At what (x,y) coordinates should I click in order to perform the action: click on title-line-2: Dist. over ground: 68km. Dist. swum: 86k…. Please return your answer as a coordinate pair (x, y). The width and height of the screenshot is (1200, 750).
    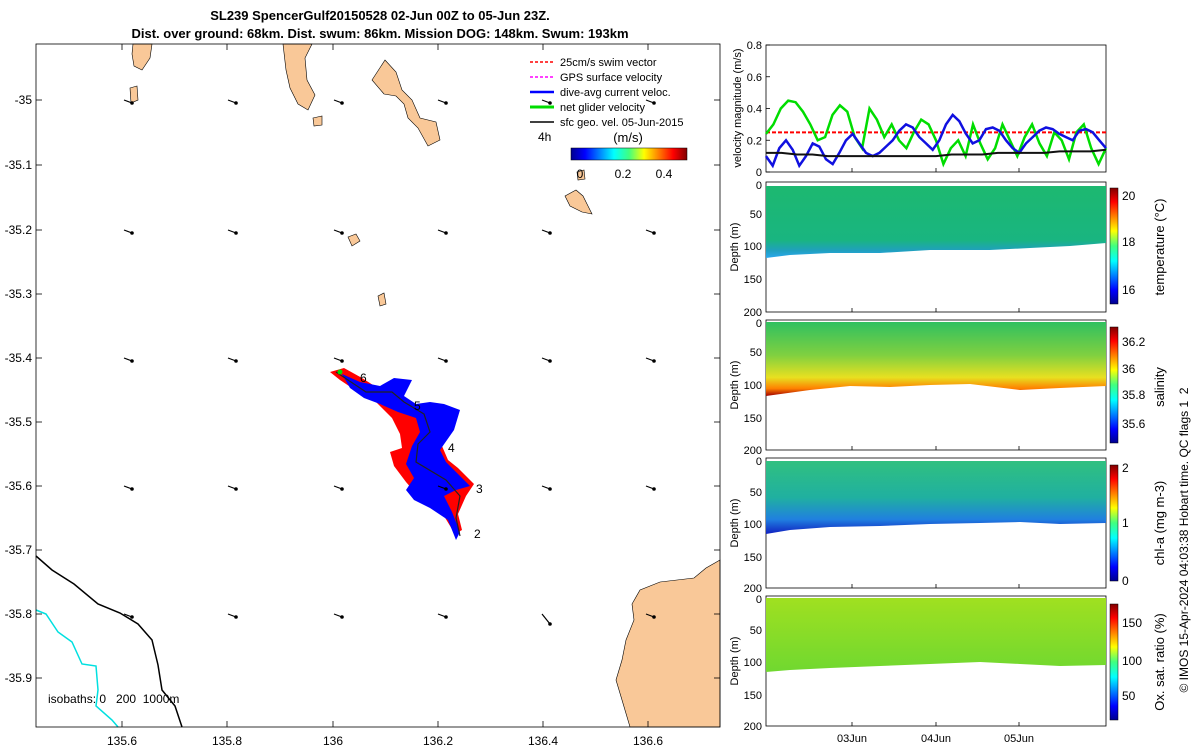
    Looking at the image, I should click on (380, 33).